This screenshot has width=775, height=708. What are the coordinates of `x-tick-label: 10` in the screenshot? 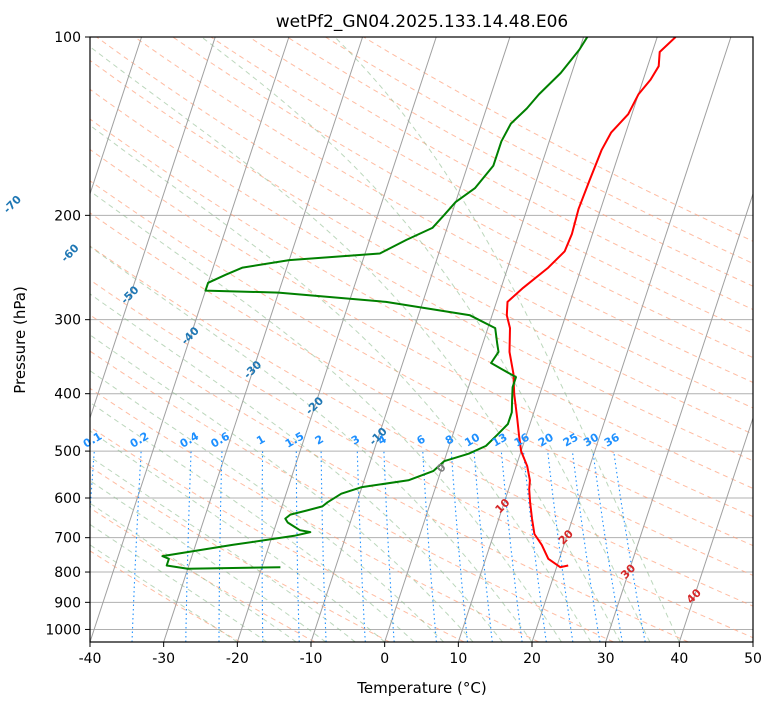 It's located at (458, 659).